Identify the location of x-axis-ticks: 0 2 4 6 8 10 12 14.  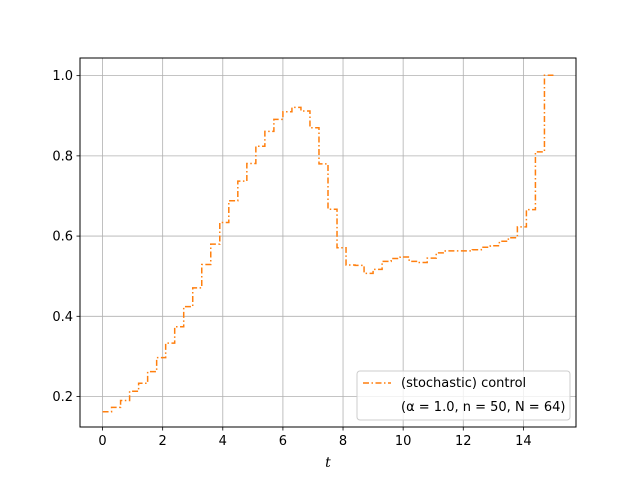
(315, 438).